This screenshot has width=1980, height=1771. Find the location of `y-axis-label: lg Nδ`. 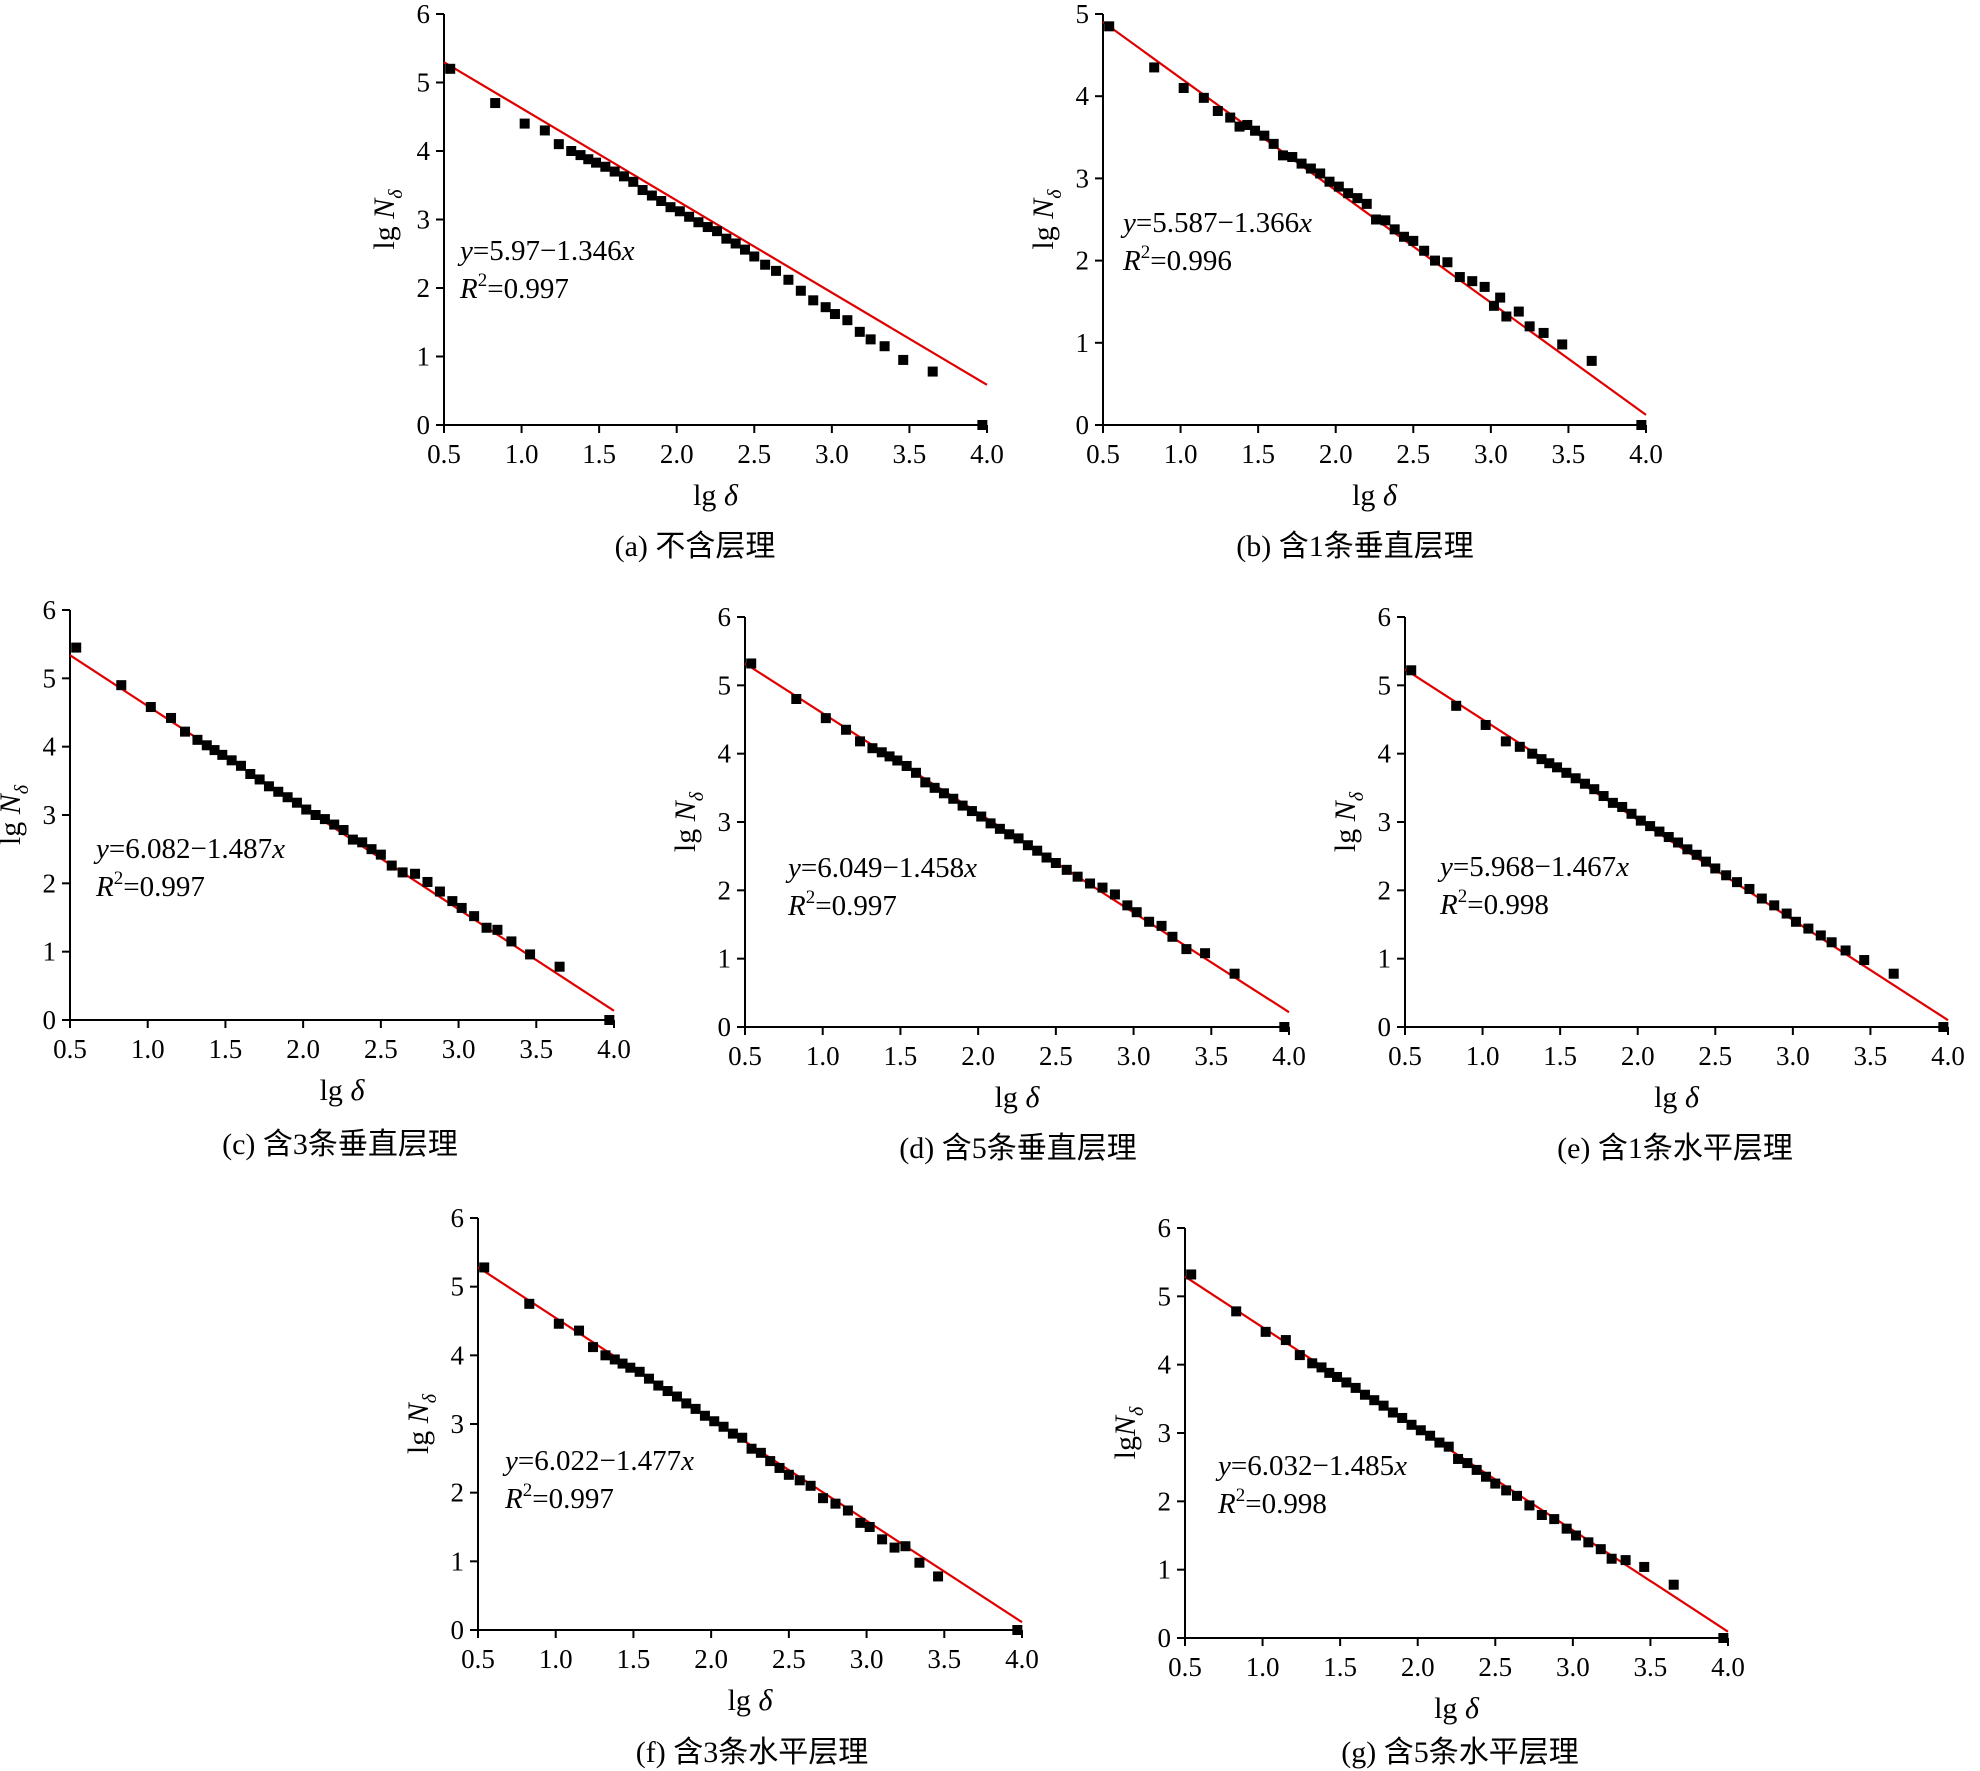

y-axis-label: lg Nδ is located at coordinates (688, 821).